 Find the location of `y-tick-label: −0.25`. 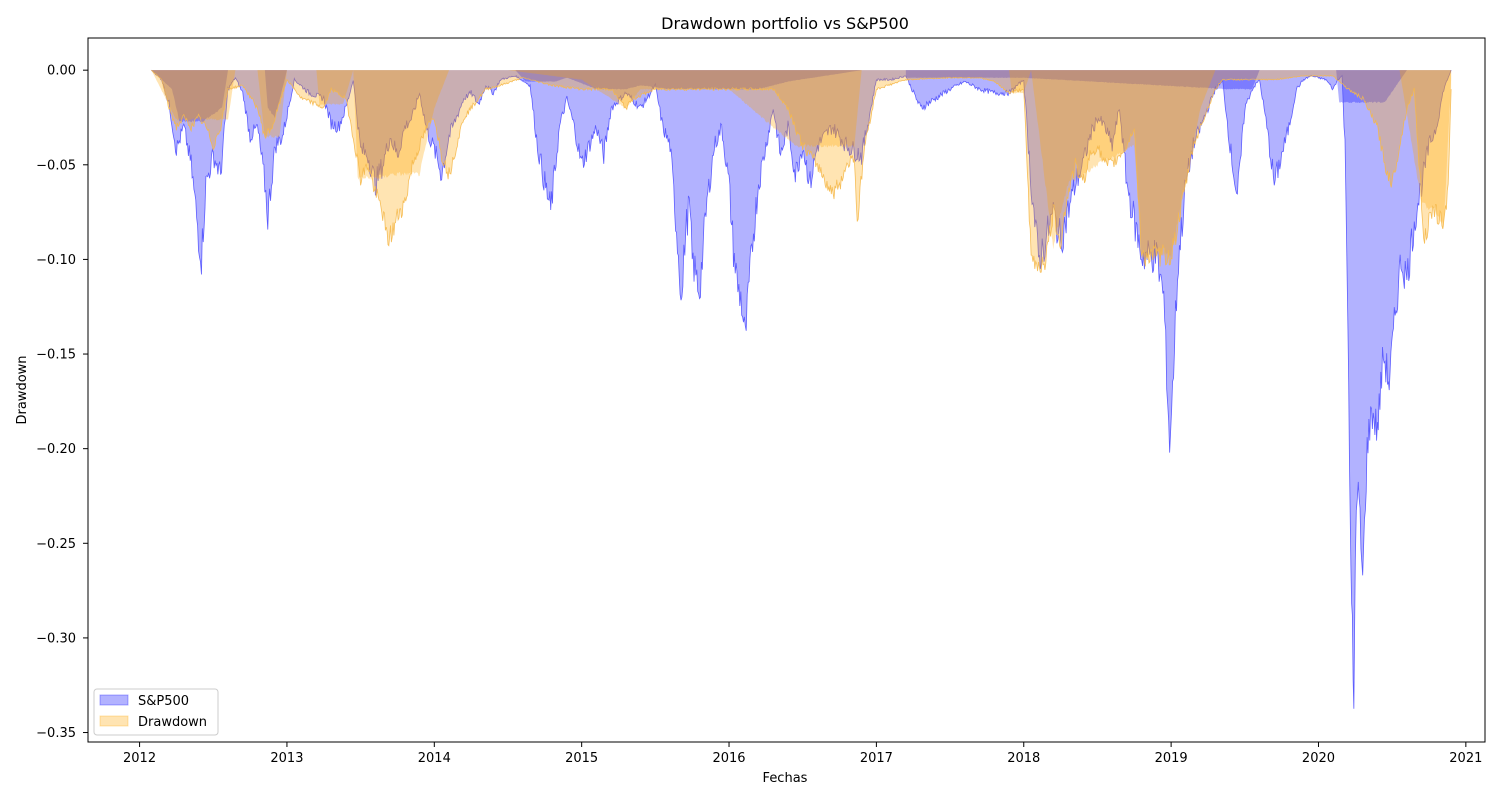

y-tick-label: −0.25 is located at coordinates (56, 544).